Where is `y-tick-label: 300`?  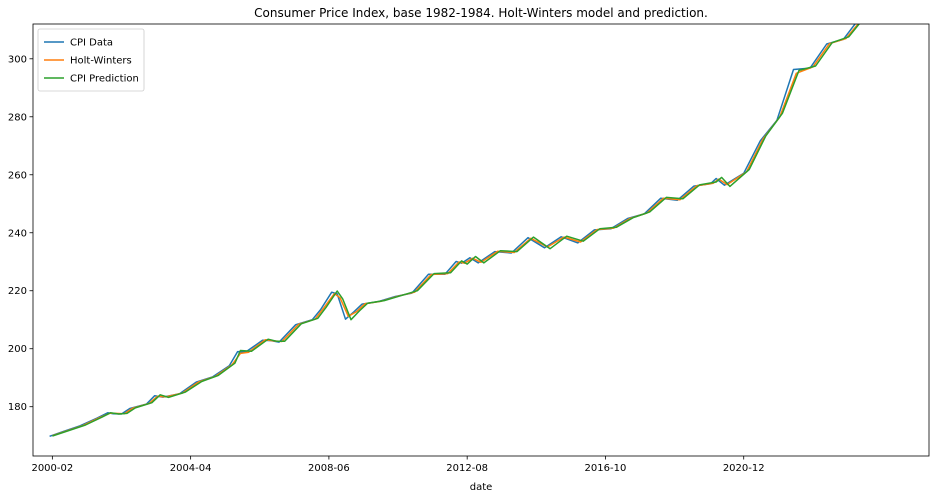
y-tick-label: 300 is located at coordinates (17, 59).